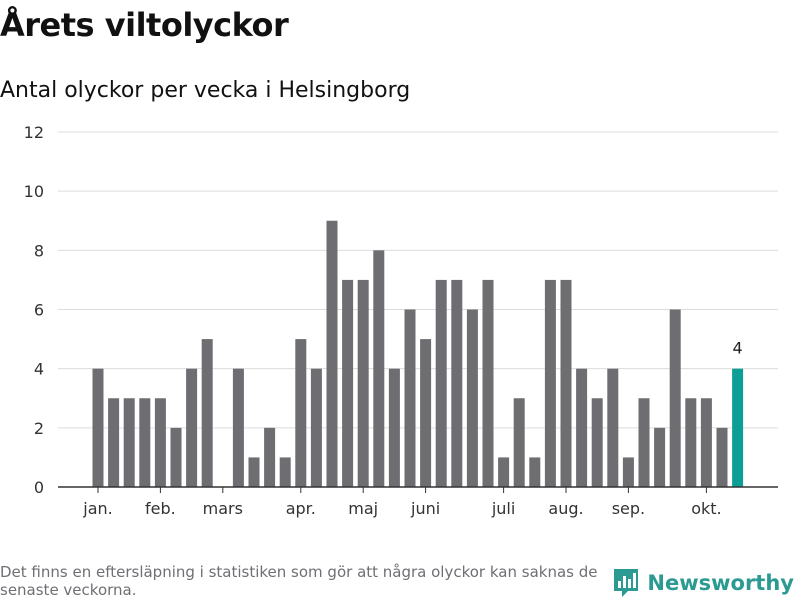  Describe the element at coordinates (205, 90) in the screenshot. I see `chart-subtitle: Antal olyckor per vecka i Helsingborg` at that location.